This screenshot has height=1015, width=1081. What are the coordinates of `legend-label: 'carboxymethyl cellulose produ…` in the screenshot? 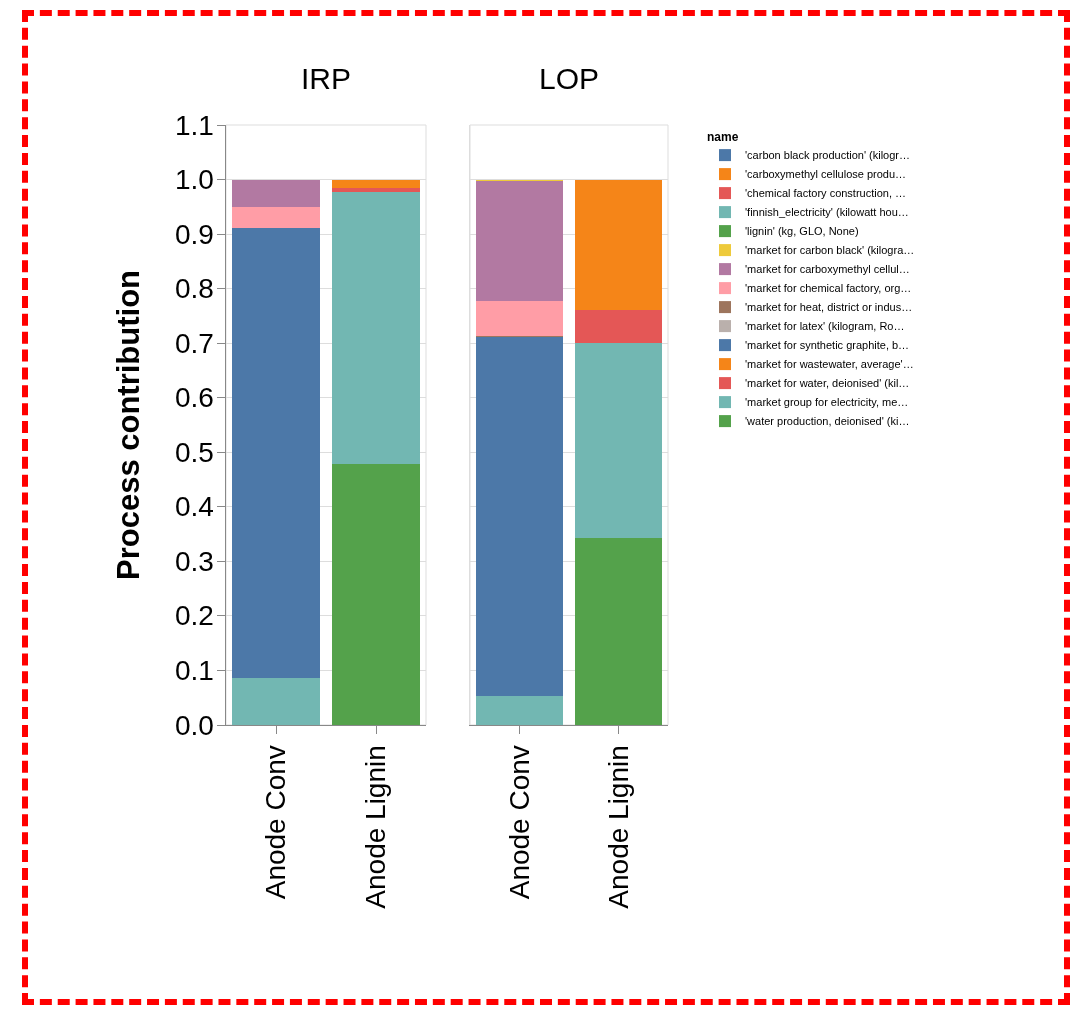 It's located at (826, 174).